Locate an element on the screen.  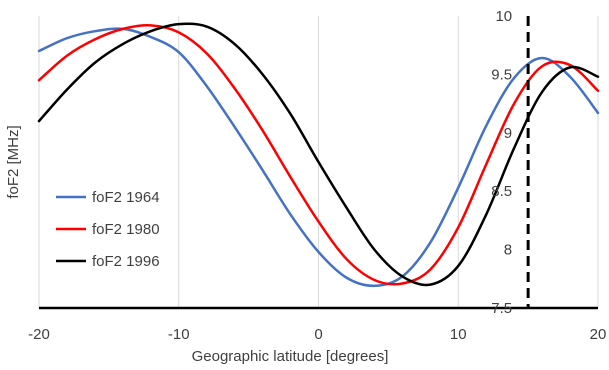
y-tick-label: 9 is located at coordinates (508, 133).